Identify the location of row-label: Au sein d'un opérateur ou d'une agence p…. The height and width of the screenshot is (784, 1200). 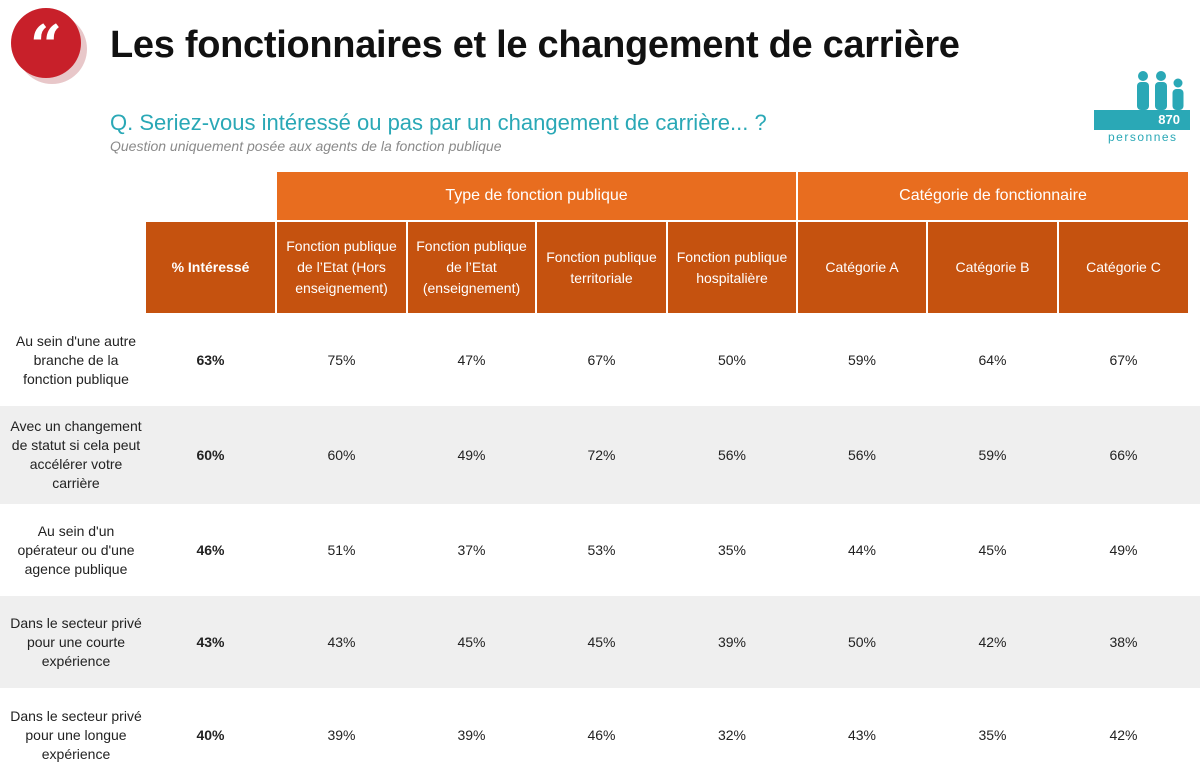
(76, 549).